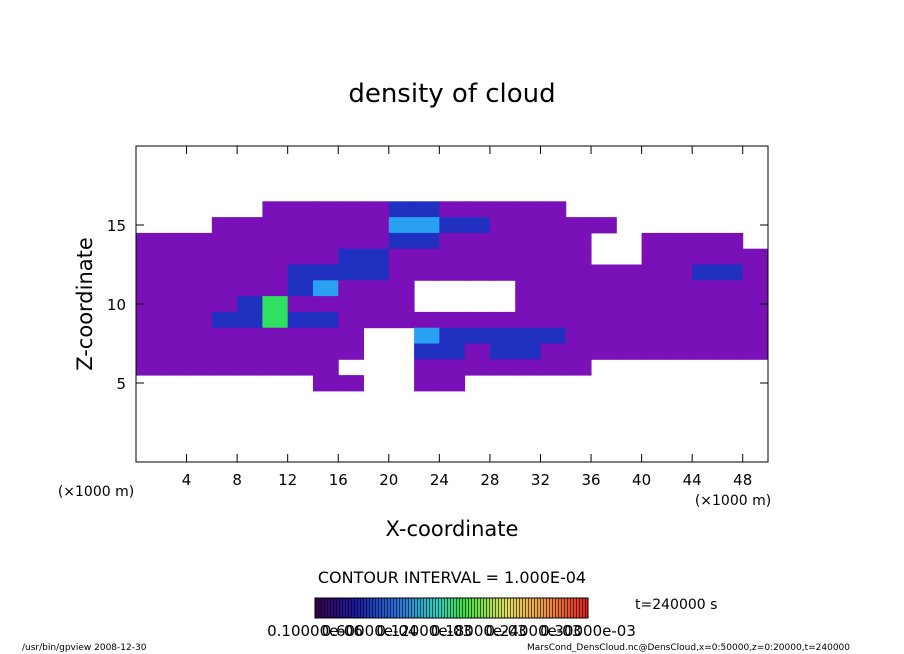  Describe the element at coordinates (315, 631) in the screenshot. I see `colorbar-label: 0.10000e-06` at that location.